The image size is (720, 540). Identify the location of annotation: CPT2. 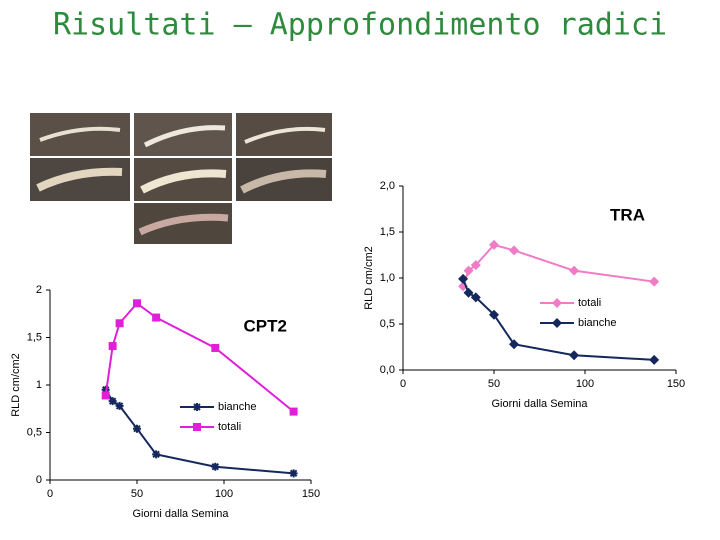
(265, 325).